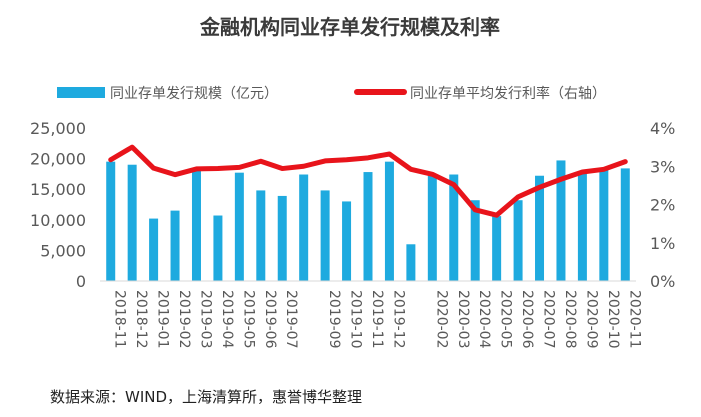 The width and height of the screenshot is (701, 417). What do you see at coordinates (662, 166) in the screenshot?
I see `y-right-tick-label: 3%` at bounding box center [662, 166].